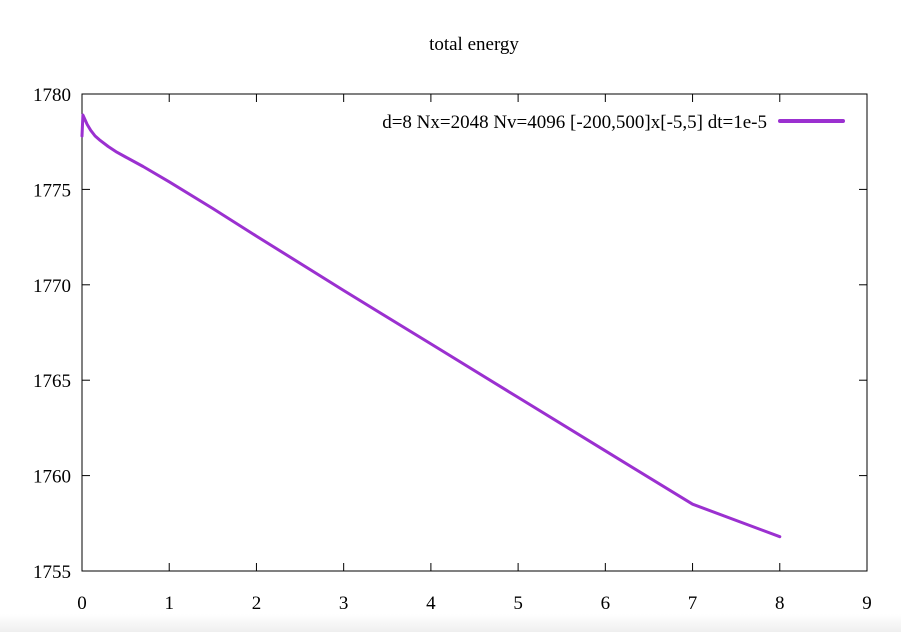 This screenshot has height=632, width=901. What do you see at coordinates (474, 603) in the screenshot?
I see `x-tick-labels: 0 1 2 3 4 5 6 7 8 9` at bounding box center [474, 603].